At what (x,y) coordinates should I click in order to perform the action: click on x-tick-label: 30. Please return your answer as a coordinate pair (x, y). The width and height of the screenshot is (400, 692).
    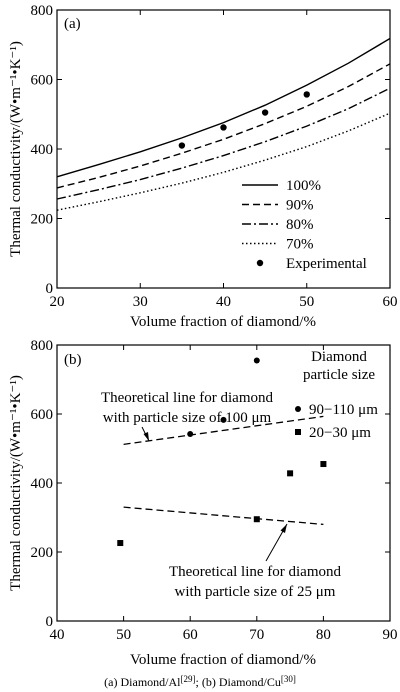
    Looking at the image, I should click on (140, 302).